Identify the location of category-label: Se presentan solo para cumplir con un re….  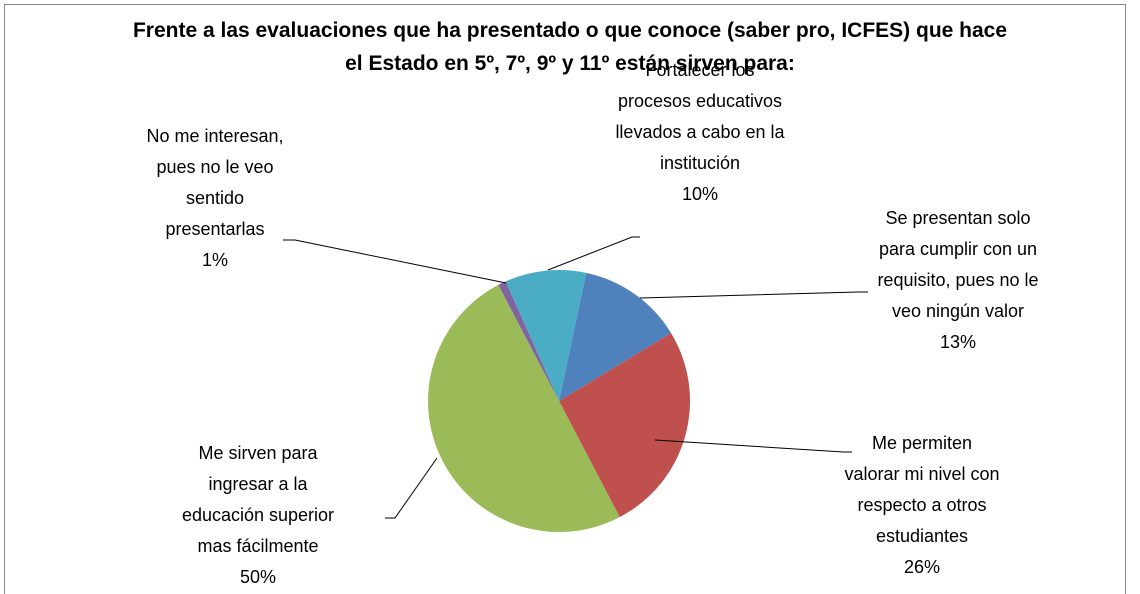
(958, 264).